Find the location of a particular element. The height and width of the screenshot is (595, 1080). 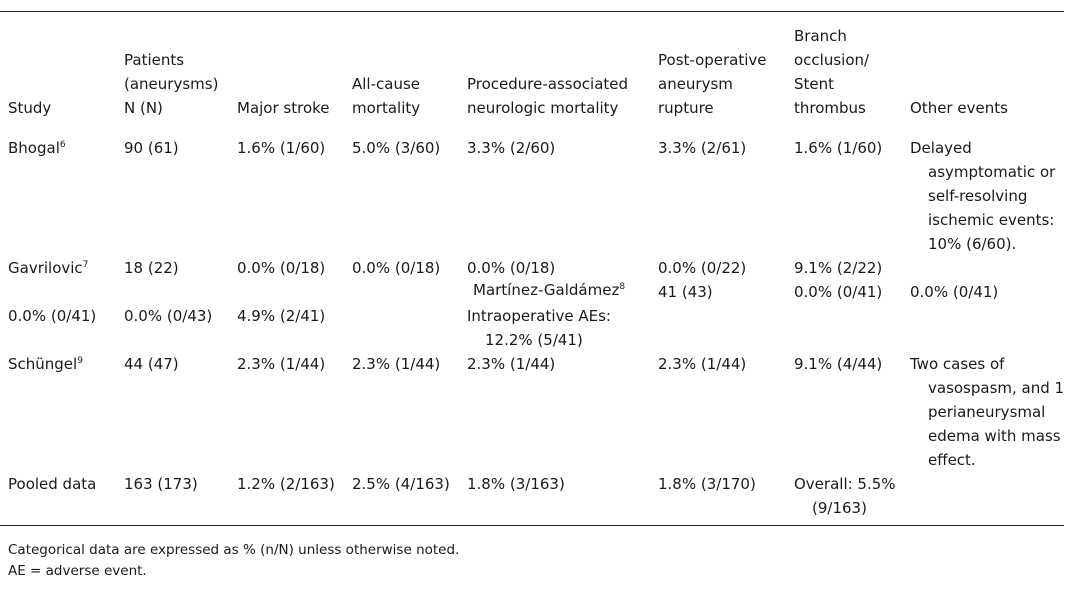

row-pooled-study: Pooled data is located at coordinates (52, 484).